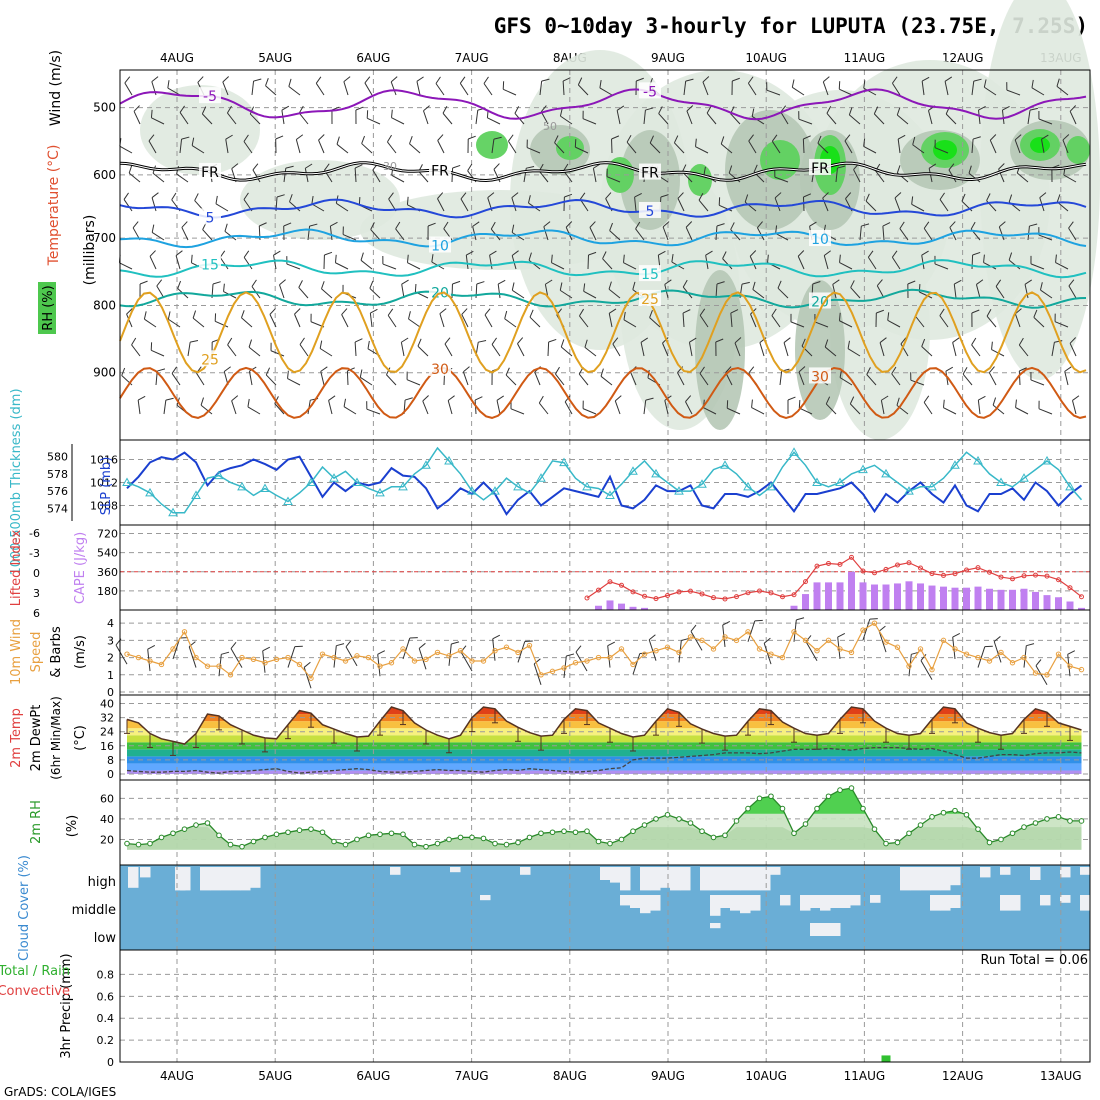 This screenshot has width=1100, height=1100. What do you see at coordinates (107, 798) in the screenshot?
I see `rh-tick-label: 60` at bounding box center [107, 798].